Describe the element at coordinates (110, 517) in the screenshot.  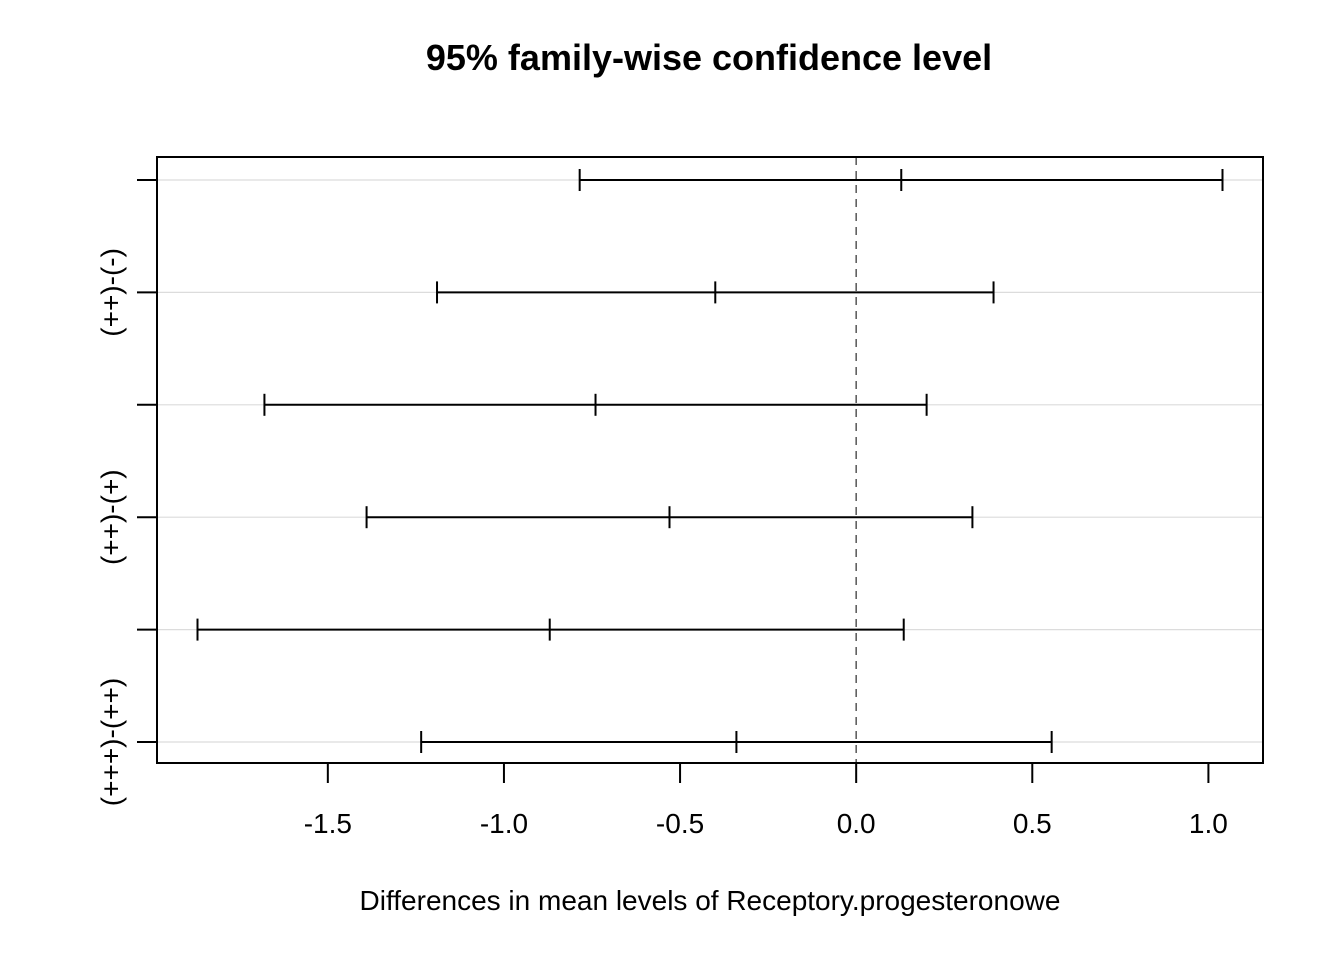
I see `y-tick-label-3: (++)-(+)` at that location.